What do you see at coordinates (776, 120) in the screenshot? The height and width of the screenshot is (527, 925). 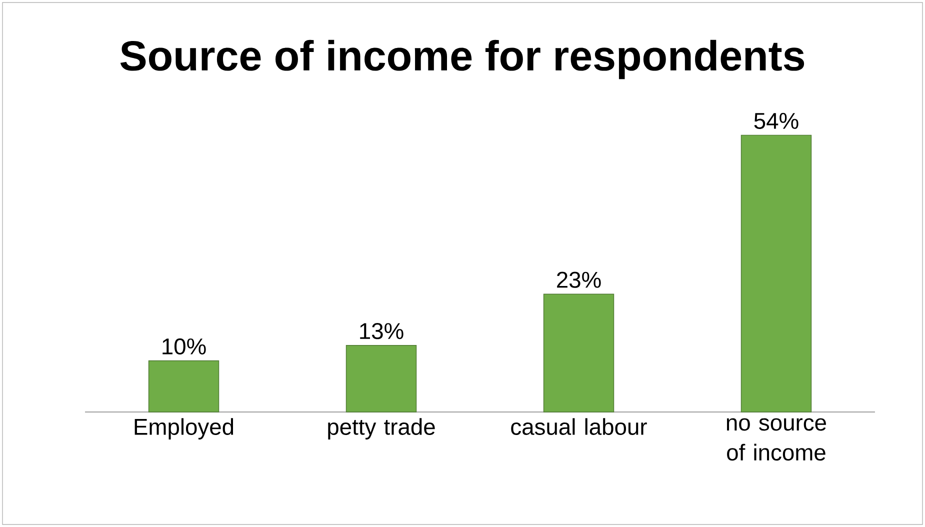 I see `data-label: 54%` at bounding box center [776, 120].